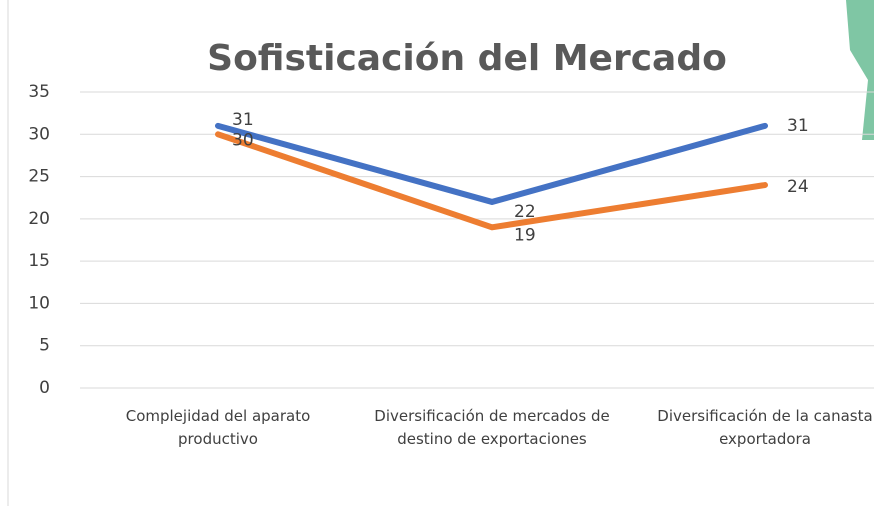 The image size is (874, 506). What do you see at coordinates (243, 140) in the screenshot?
I see `data-label: 30` at bounding box center [243, 140].